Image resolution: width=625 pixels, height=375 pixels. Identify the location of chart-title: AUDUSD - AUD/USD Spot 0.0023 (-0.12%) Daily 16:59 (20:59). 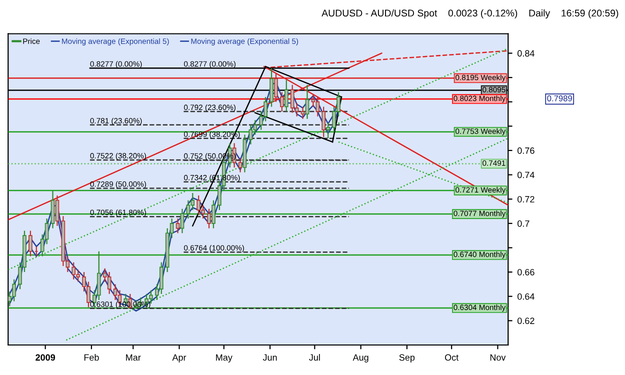
(470, 13).